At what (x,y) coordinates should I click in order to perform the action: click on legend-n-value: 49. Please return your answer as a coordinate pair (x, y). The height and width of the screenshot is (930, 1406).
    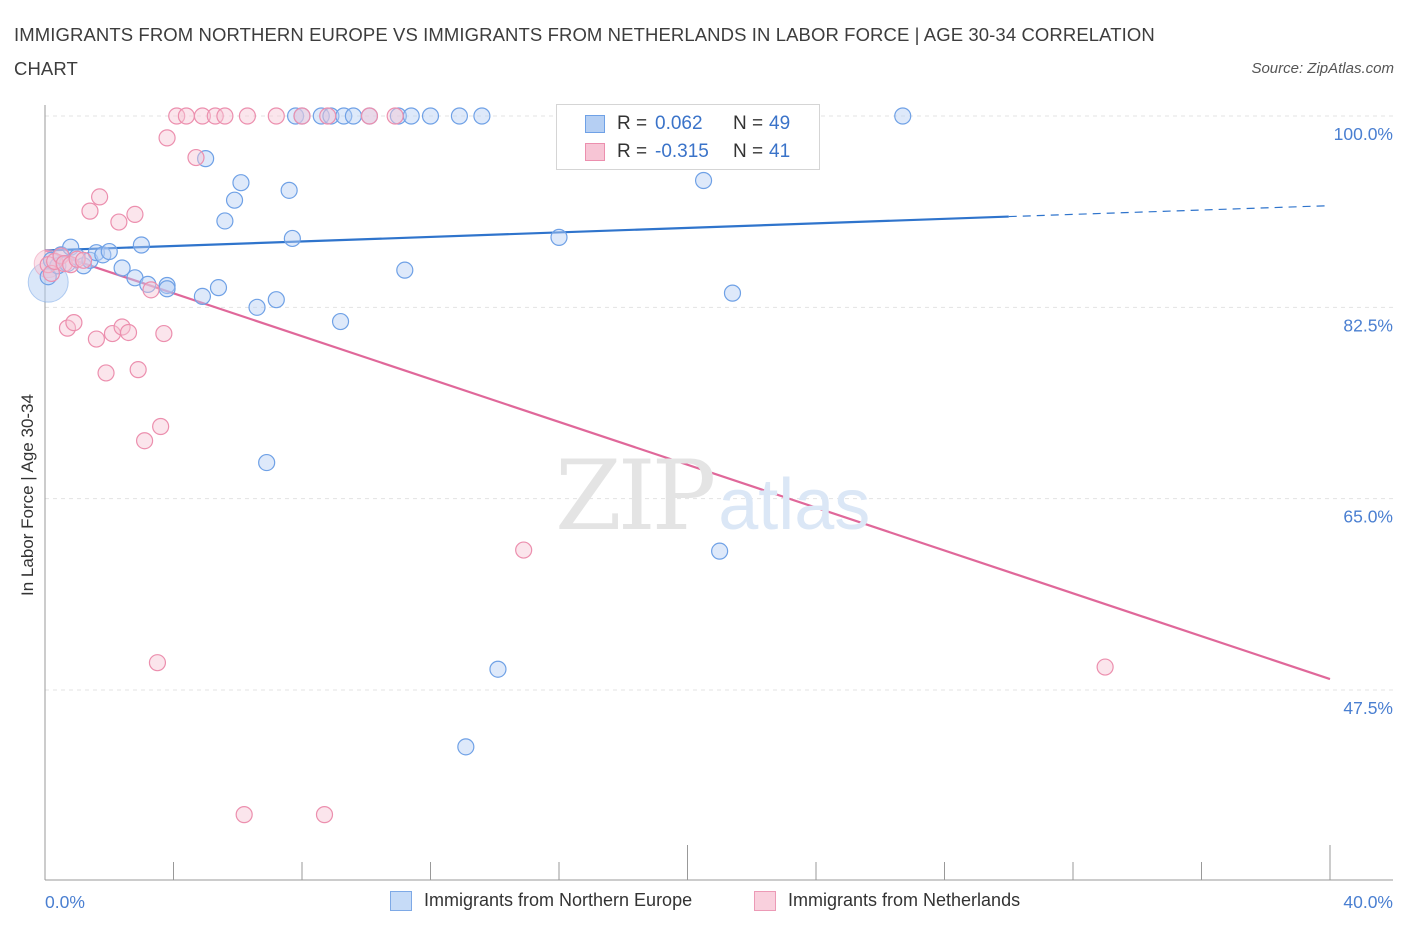
    Looking at the image, I should click on (780, 123).